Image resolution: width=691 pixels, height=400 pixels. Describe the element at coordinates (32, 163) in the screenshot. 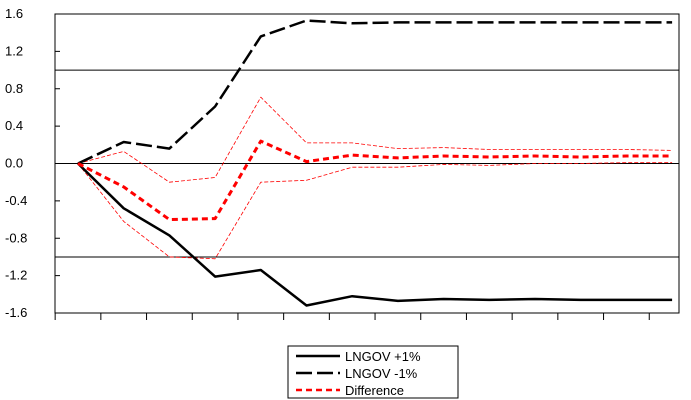

I see `y-axis-ticks: 1.6 1.2 0.8 0.4 0.0 -0.4 -0.8 -1.2 -1.6` at that location.